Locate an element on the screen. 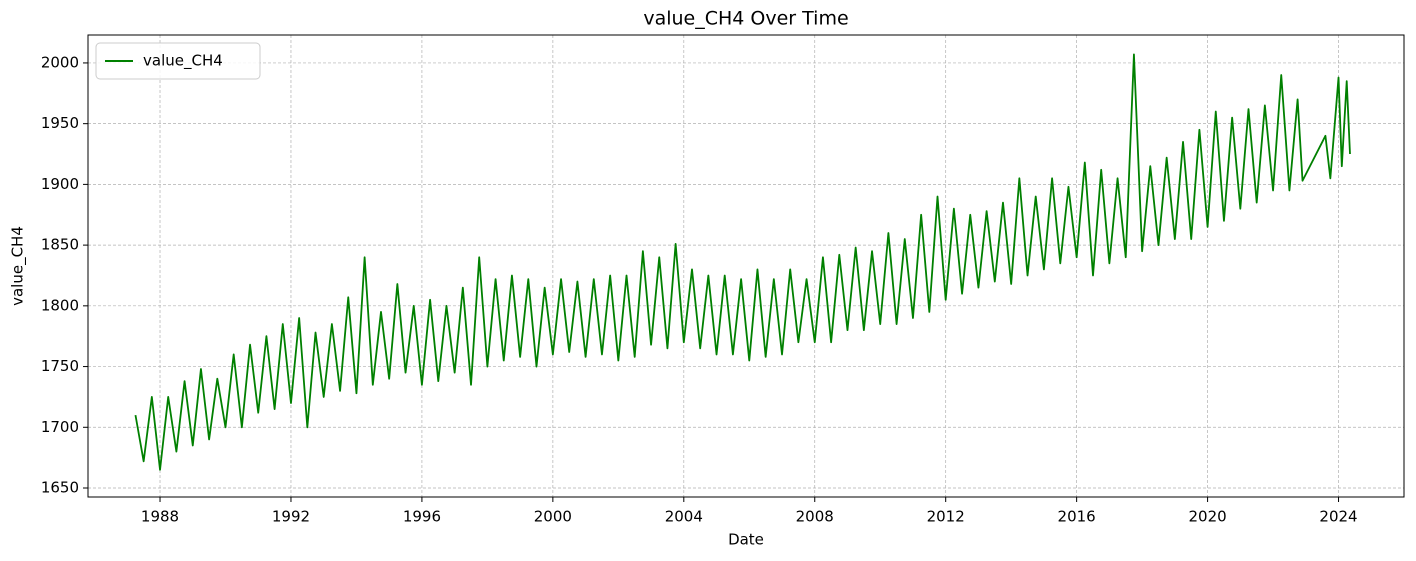 This screenshot has width=1416, height=561. y-tick-label: 1800 is located at coordinates (60, 305).